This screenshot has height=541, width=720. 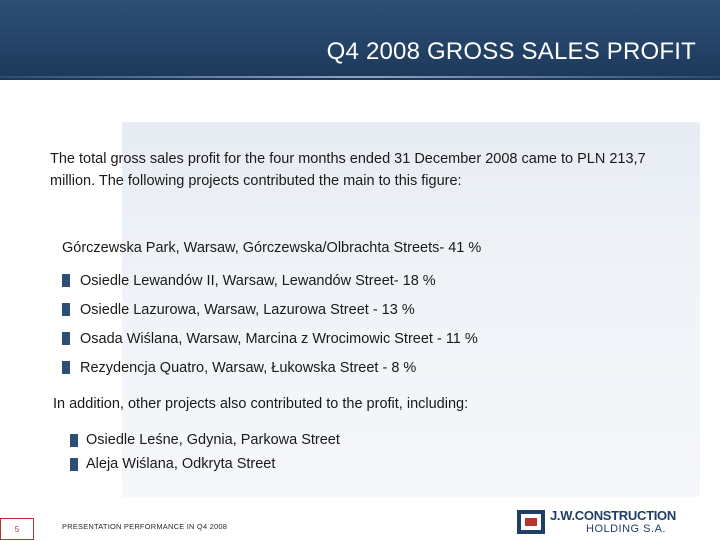 What do you see at coordinates (145, 526) in the screenshot?
I see `presentation-label: PRESENTATION PERFORMANCE IN Q4 2008` at bounding box center [145, 526].